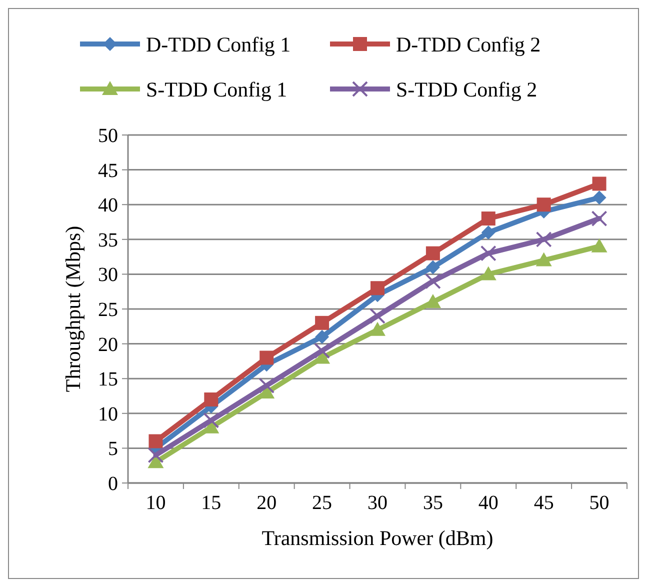 This screenshot has height=587, width=647. I want to click on legend-label: D-TDD Config 2, so click(468, 44).